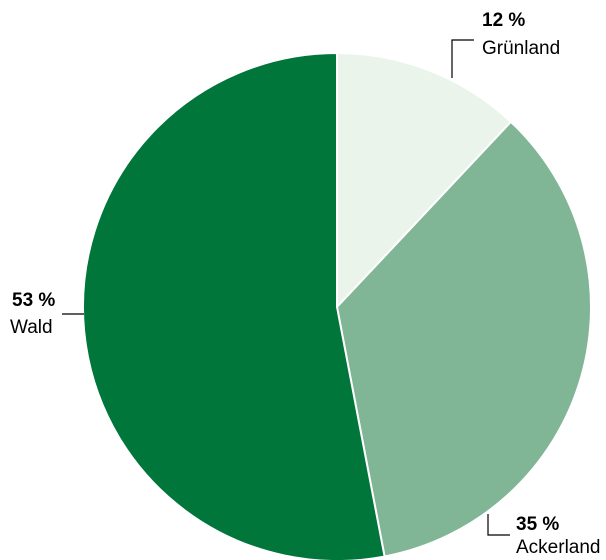 The width and height of the screenshot is (606, 560). I want to click on slice-percent-ackerland: 35 %, so click(537, 524).